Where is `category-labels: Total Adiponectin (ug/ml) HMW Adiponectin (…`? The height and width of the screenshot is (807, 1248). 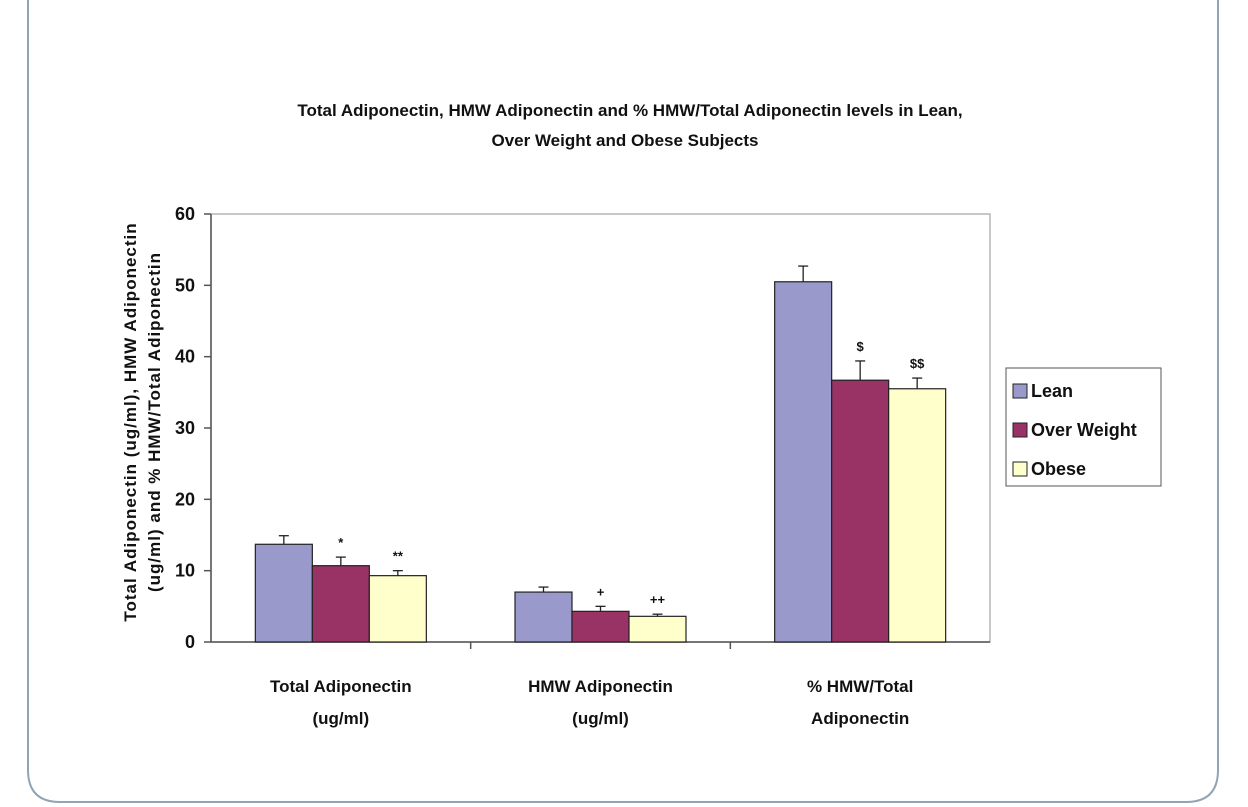
category-labels: Total Adiponectin (ug/ml) HMW Adiponectin (… is located at coordinates (591, 702).